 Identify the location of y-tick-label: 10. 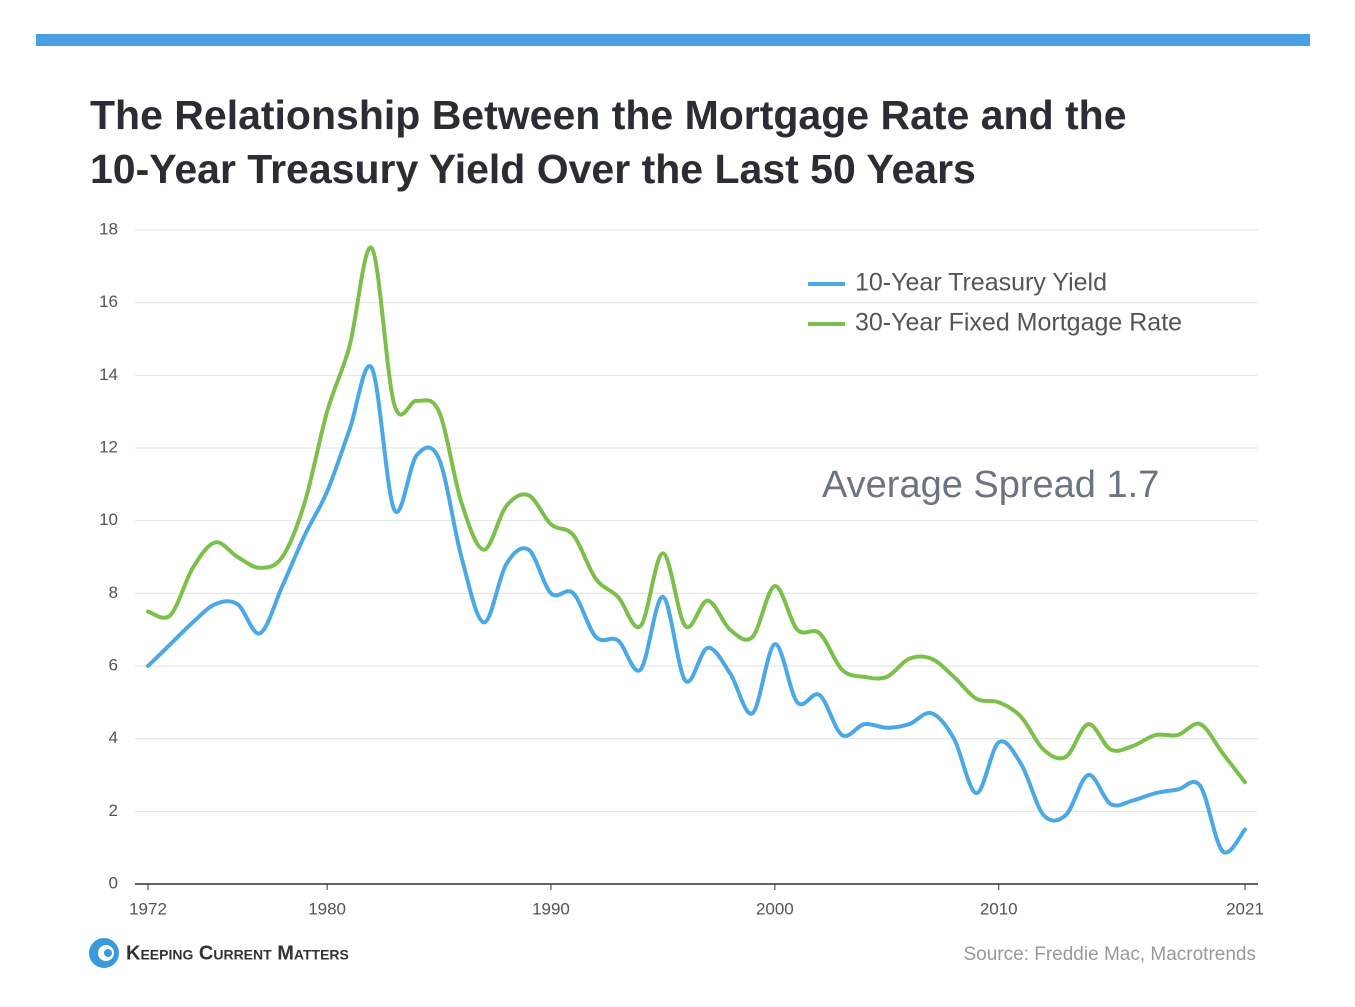
(108, 519).